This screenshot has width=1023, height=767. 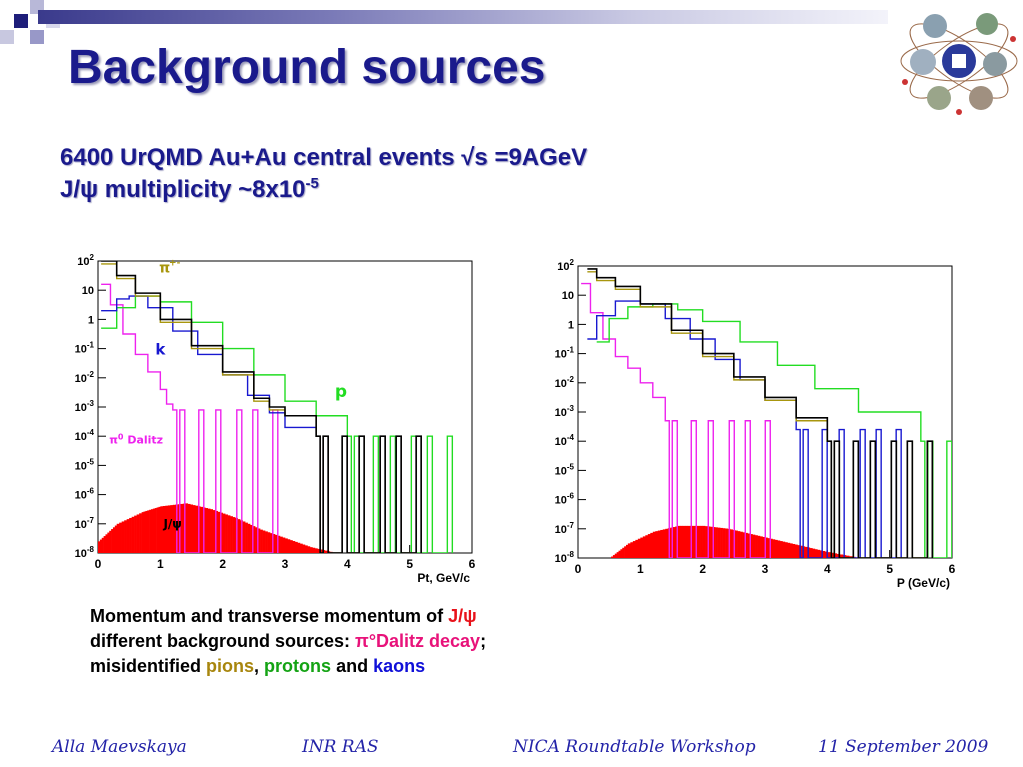 What do you see at coordinates (257, 666) in the screenshot?
I see `caption-comma: ,` at bounding box center [257, 666].